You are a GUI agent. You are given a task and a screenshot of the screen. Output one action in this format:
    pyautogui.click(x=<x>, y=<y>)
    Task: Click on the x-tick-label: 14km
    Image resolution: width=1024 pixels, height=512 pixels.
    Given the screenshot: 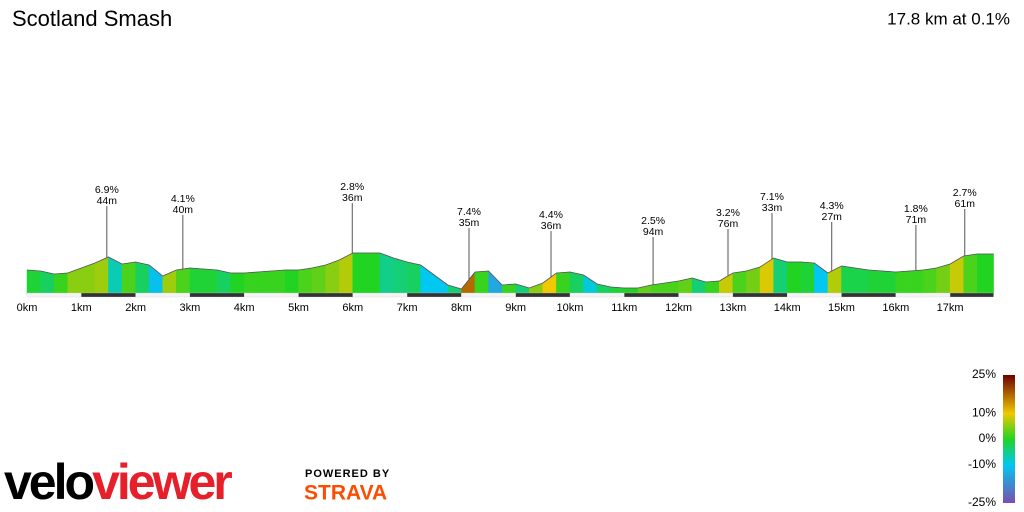 What is the action you would take?
    pyautogui.click(x=787, y=308)
    